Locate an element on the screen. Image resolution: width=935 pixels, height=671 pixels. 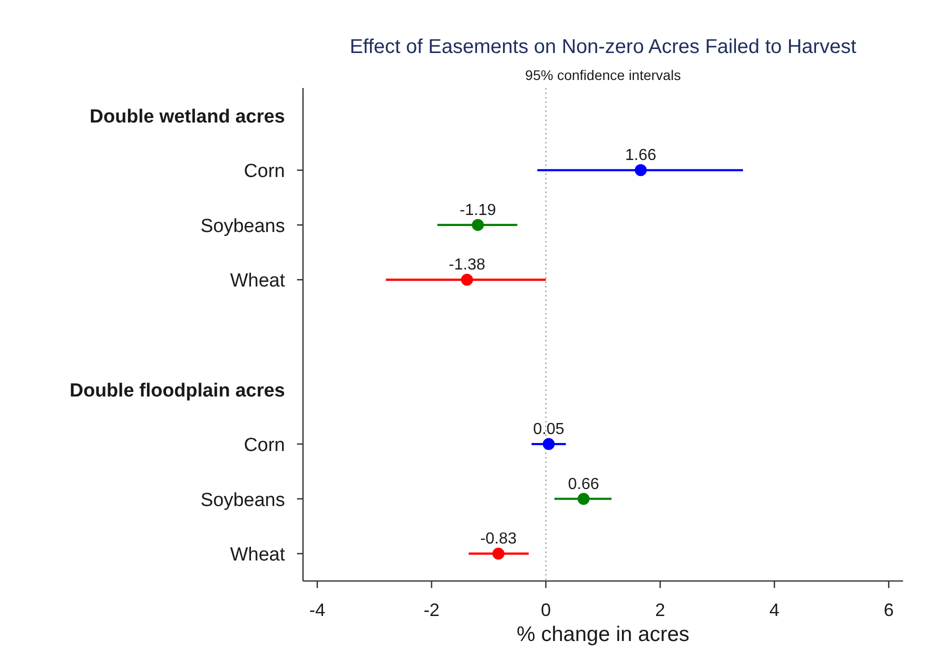
x-tick-label: -2 is located at coordinates (432, 610).